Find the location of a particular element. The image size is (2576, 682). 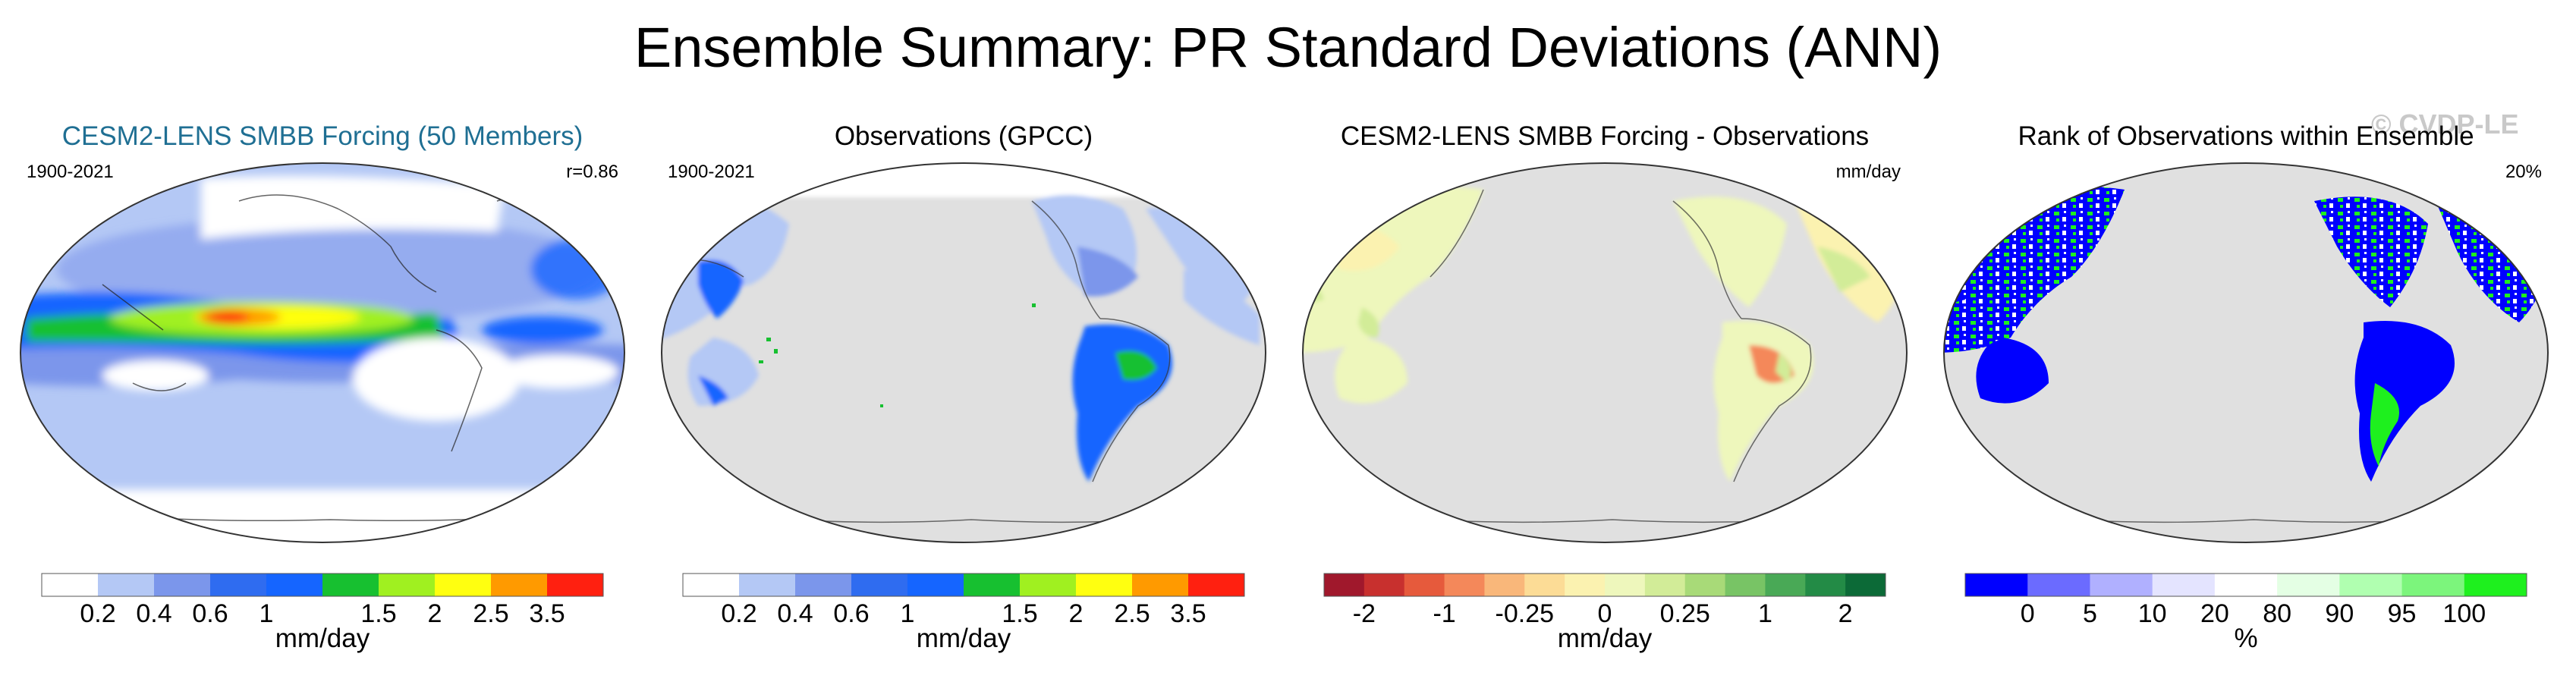

colorbar: -2 -1 -0.25 0 0.25 1 2 is located at coordinates (1604, 599).